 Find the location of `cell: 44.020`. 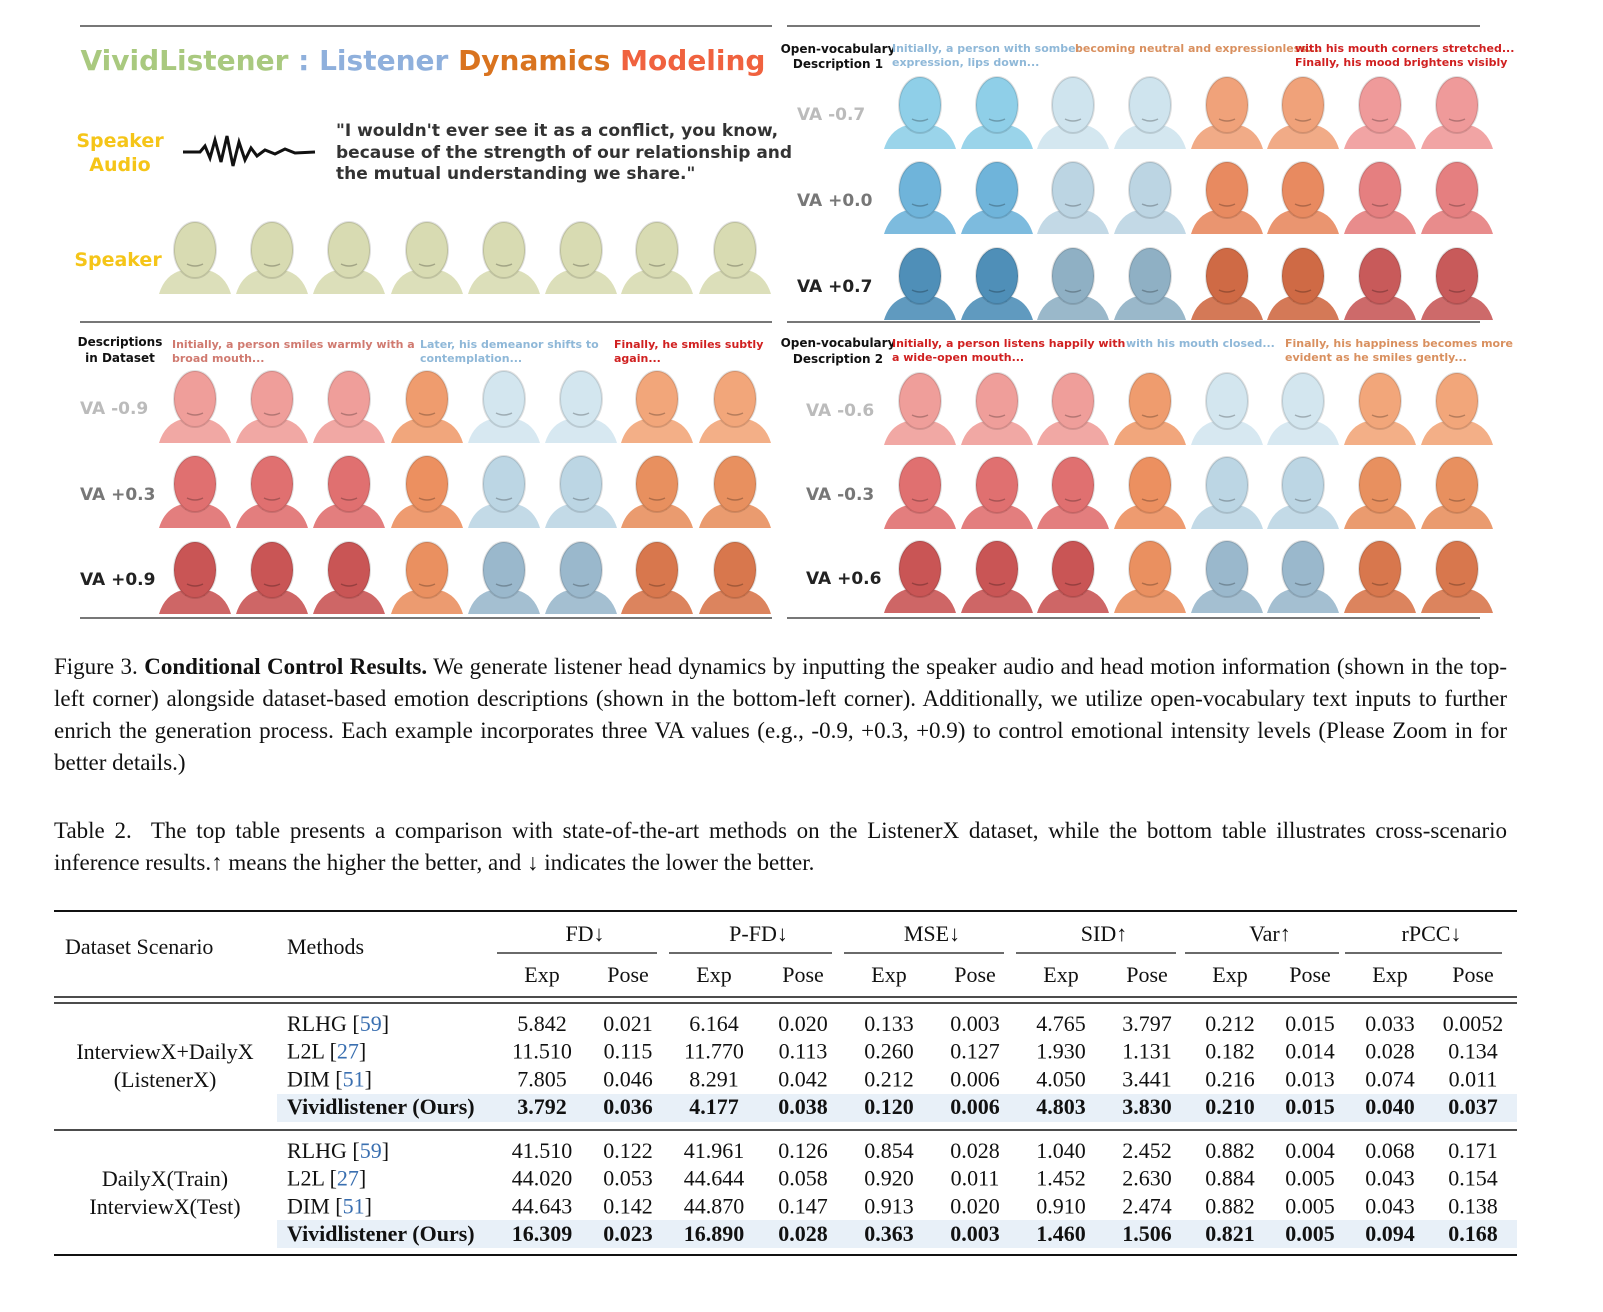

cell: 44.020 is located at coordinates (542, 1178).